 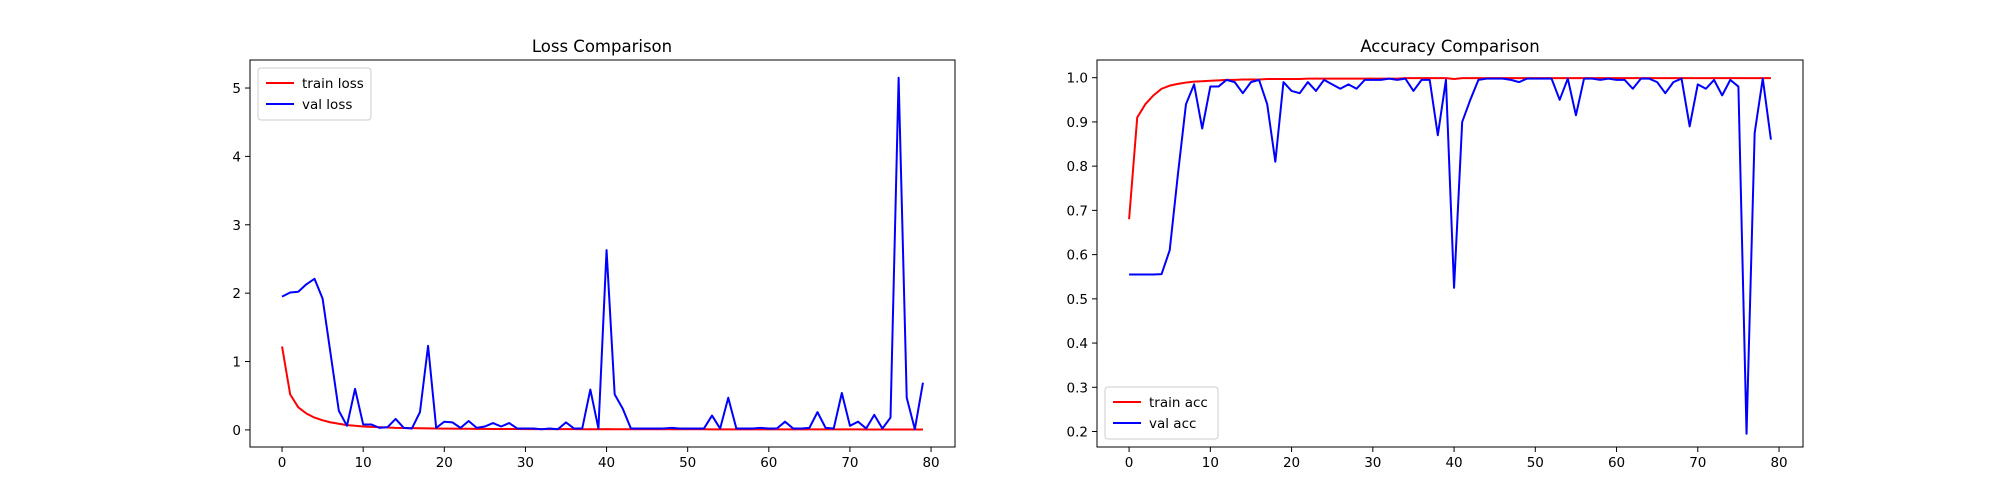 What do you see at coordinates (236, 294) in the screenshot?
I see `y-tick-label: 2` at bounding box center [236, 294].